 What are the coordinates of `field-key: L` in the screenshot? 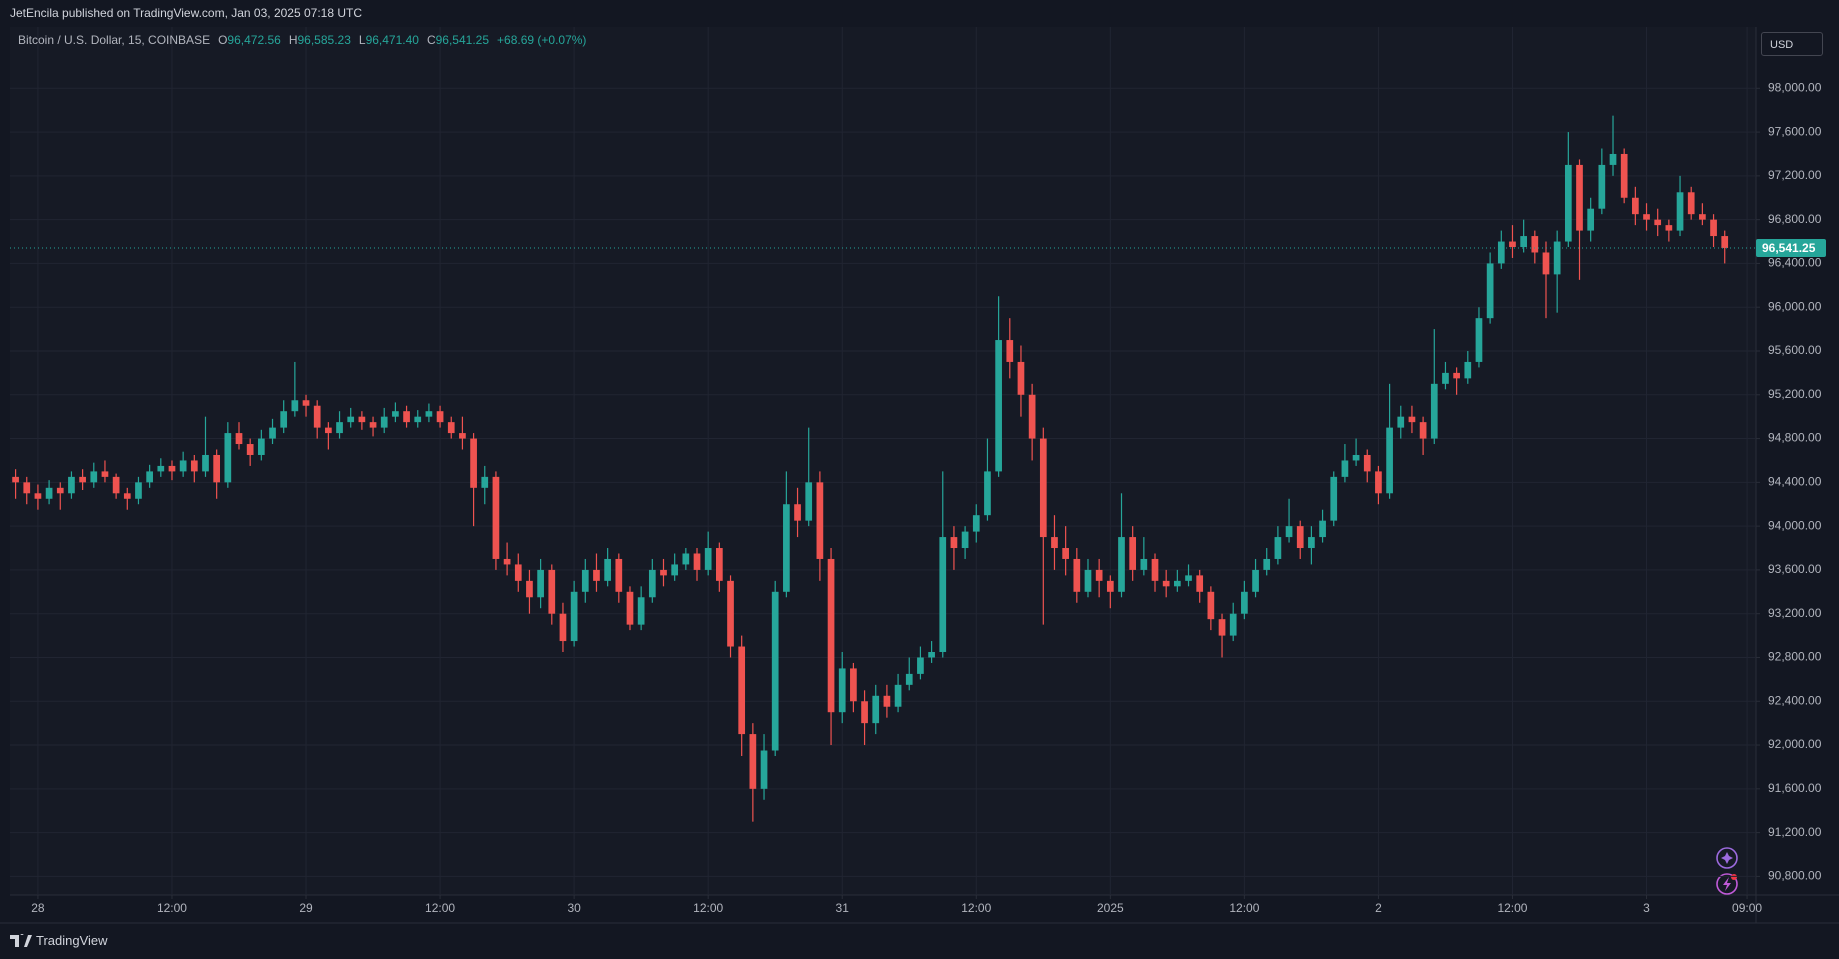 It's located at (362, 40).